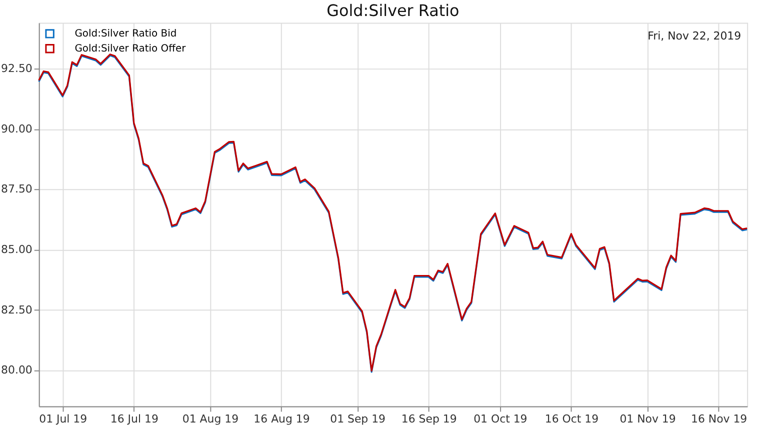  Describe the element at coordinates (16, 309) in the screenshot. I see `y-tick-label: 82.50` at that location.